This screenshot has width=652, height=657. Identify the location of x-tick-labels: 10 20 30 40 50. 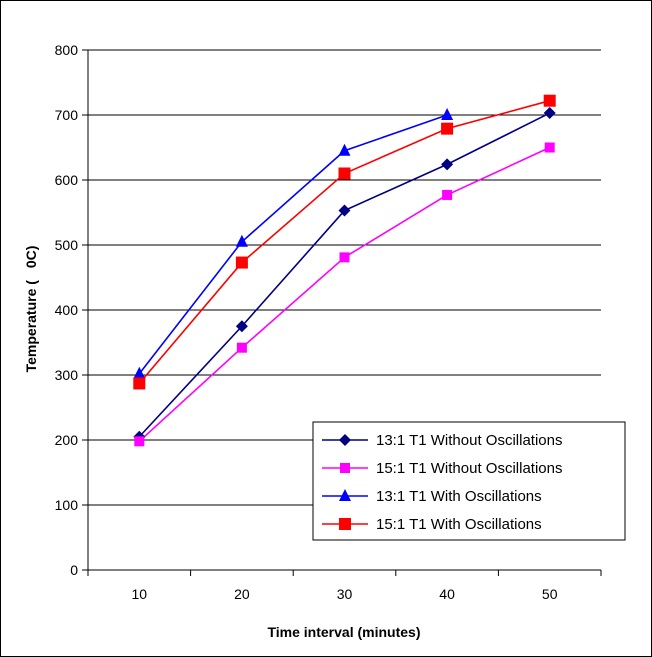
(345, 594).